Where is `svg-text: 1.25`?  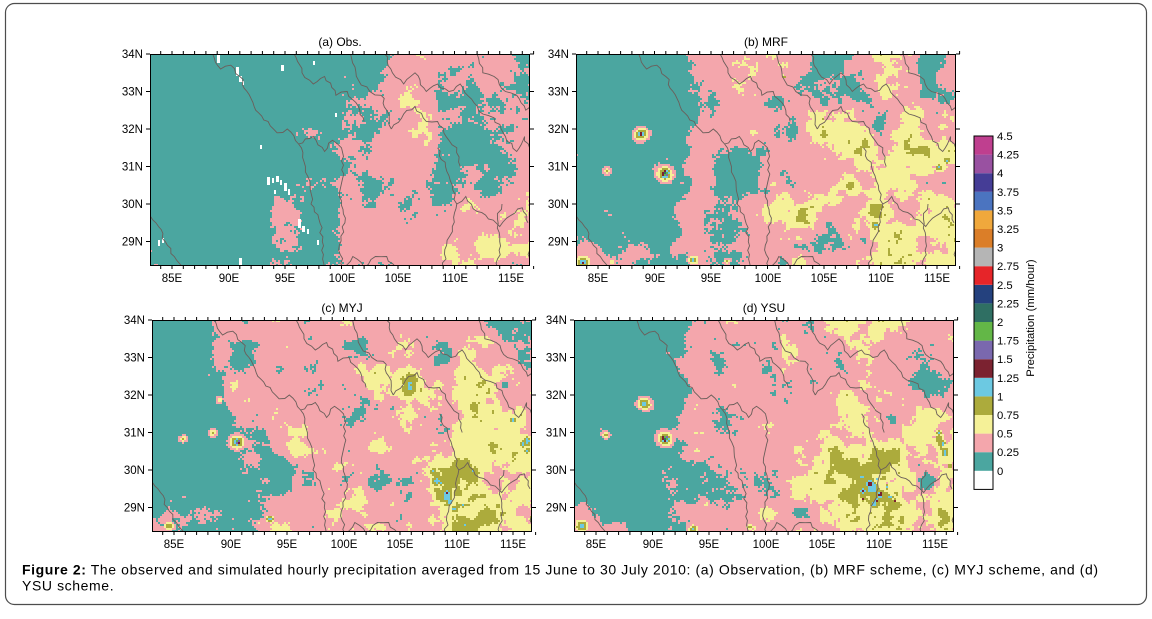
svg-text: 1.25 is located at coordinates (1008, 379).